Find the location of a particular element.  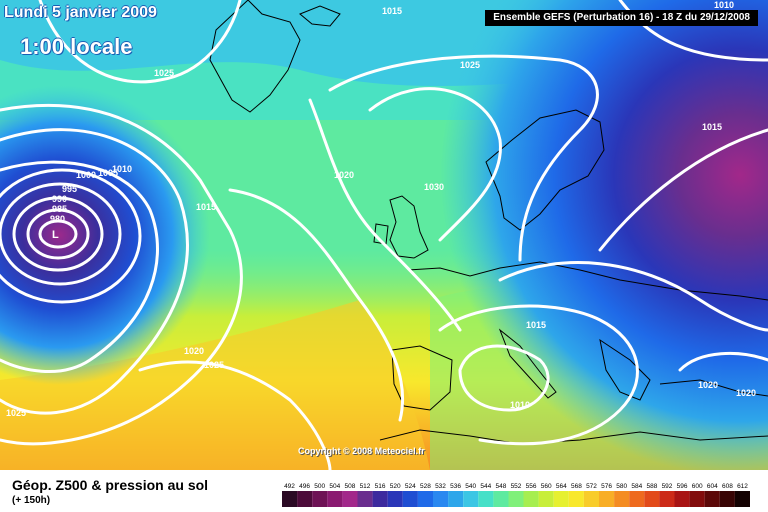

forecast-date: Lundi 5 janvier 2009 is located at coordinates (80, 12).